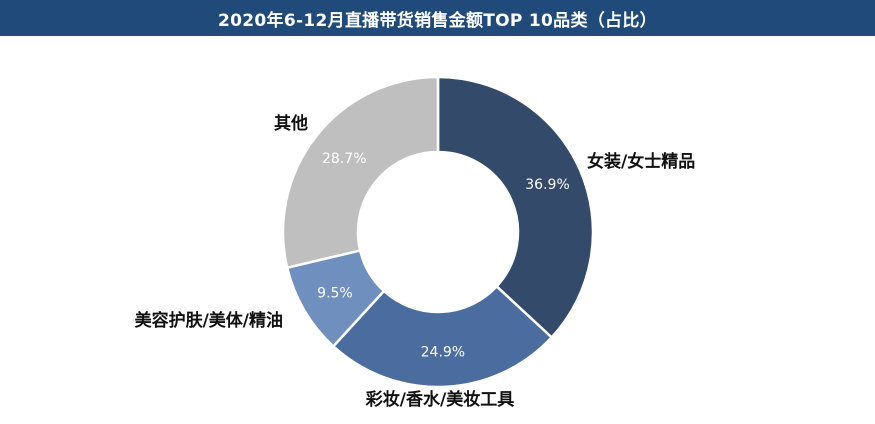  I want to click on slice-value-label-1: 24.9%, so click(443, 352).